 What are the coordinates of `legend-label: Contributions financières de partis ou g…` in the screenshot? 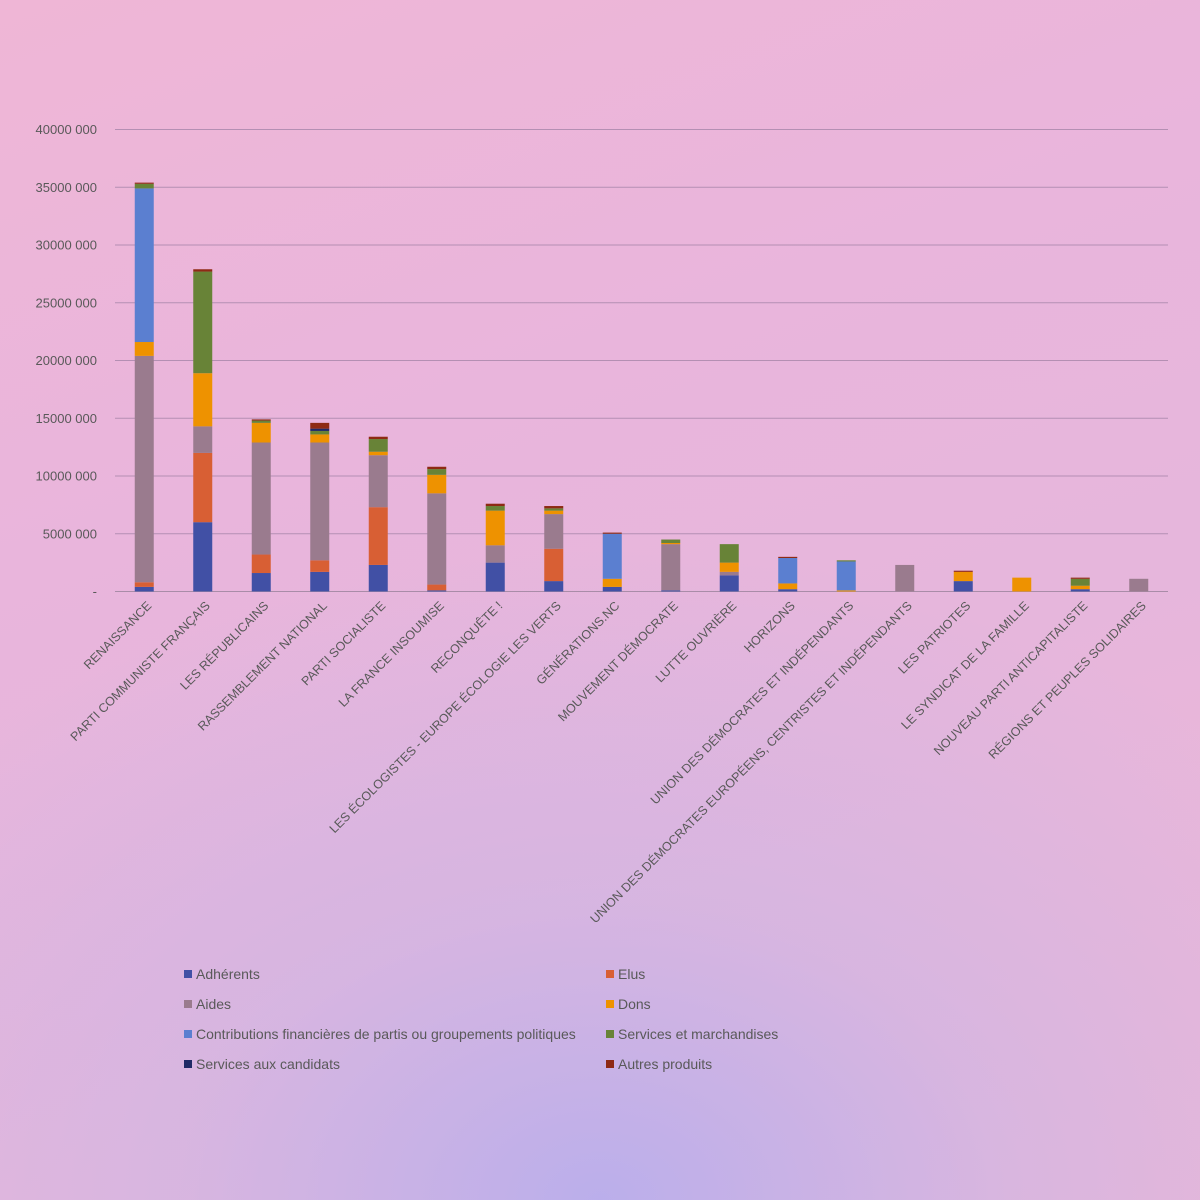 It's located at (386, 1034).